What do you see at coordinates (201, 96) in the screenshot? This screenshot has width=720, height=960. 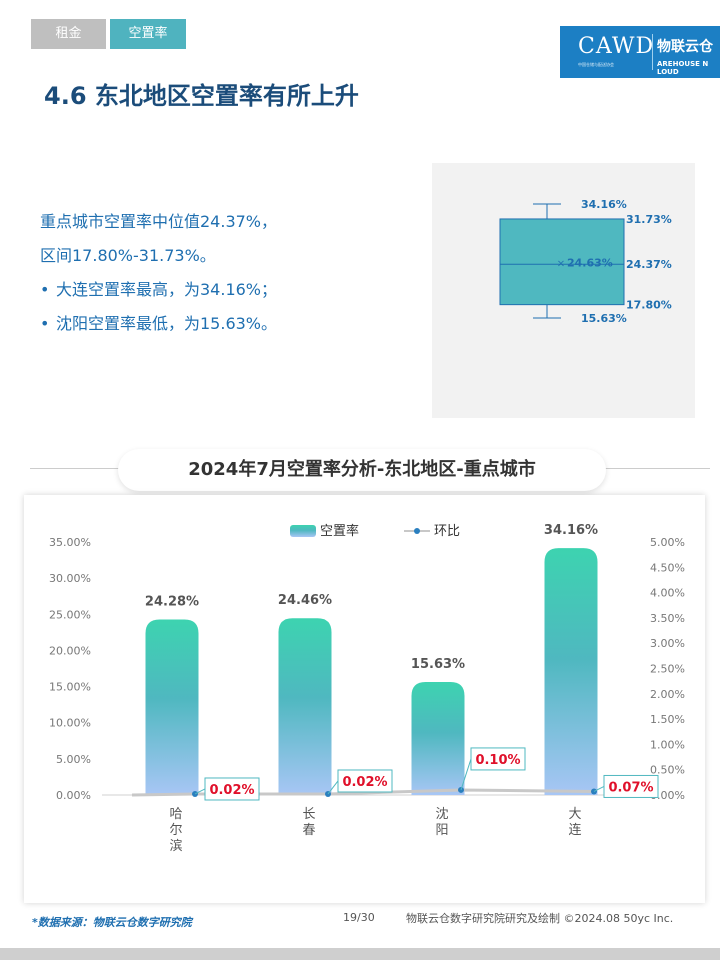 I see `page-title: 4.6 东北地区空置率有所上升` at bounding box center [201, 96].